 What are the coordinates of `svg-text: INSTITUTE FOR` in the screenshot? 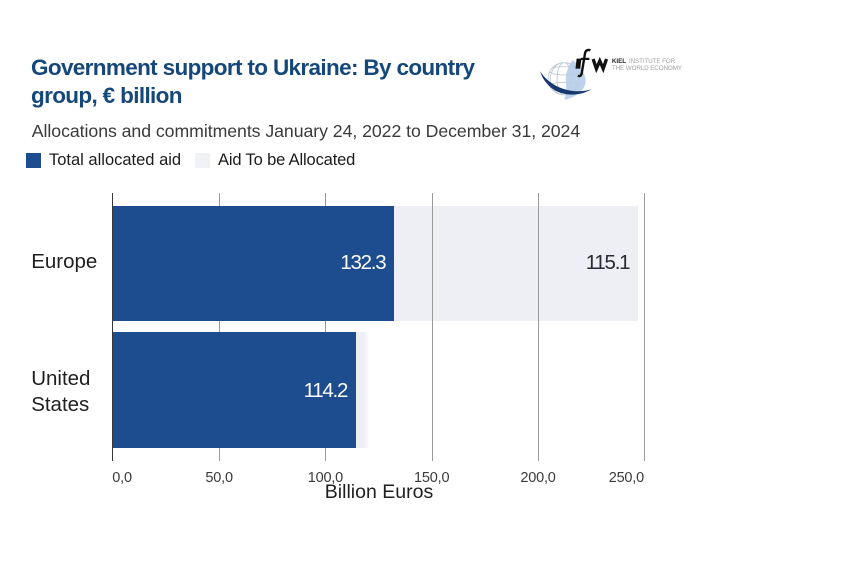 It's located at (652, 61).